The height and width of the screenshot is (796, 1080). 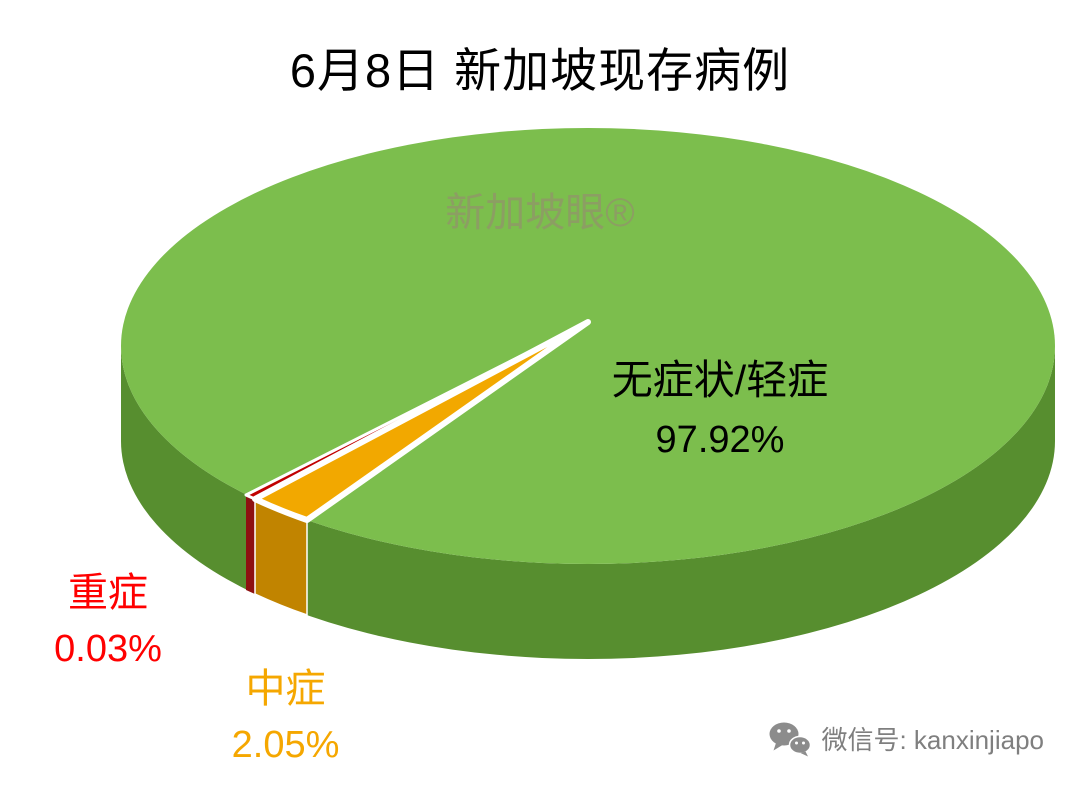 I want to click on chart-title: 6月8日 新加坡现存病例, so click(x=540, y=70).